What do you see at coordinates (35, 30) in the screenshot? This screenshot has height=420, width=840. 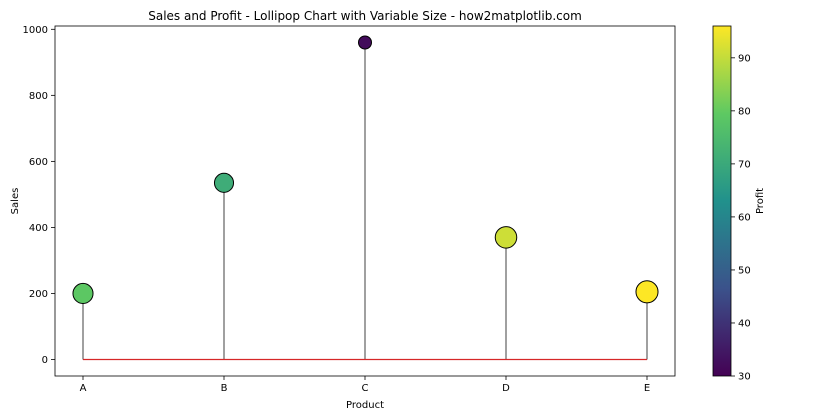 I see `y-tick-label: 1000` at bounding box center [35, 30].